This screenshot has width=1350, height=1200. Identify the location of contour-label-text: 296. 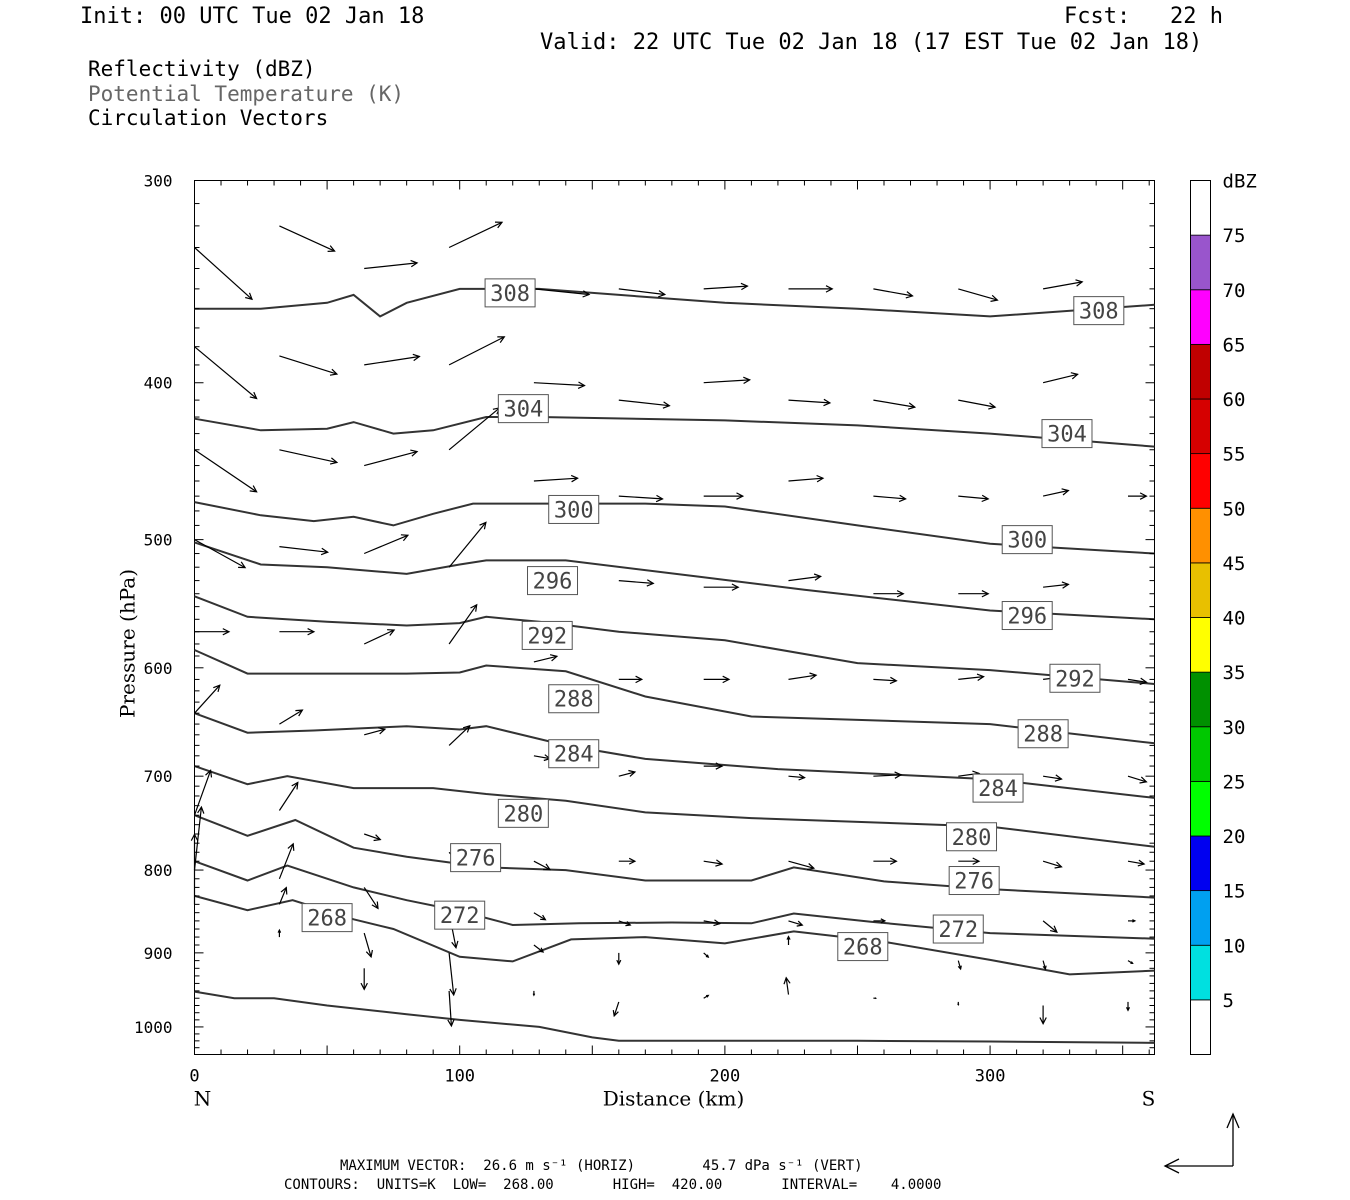
(1027, 617).